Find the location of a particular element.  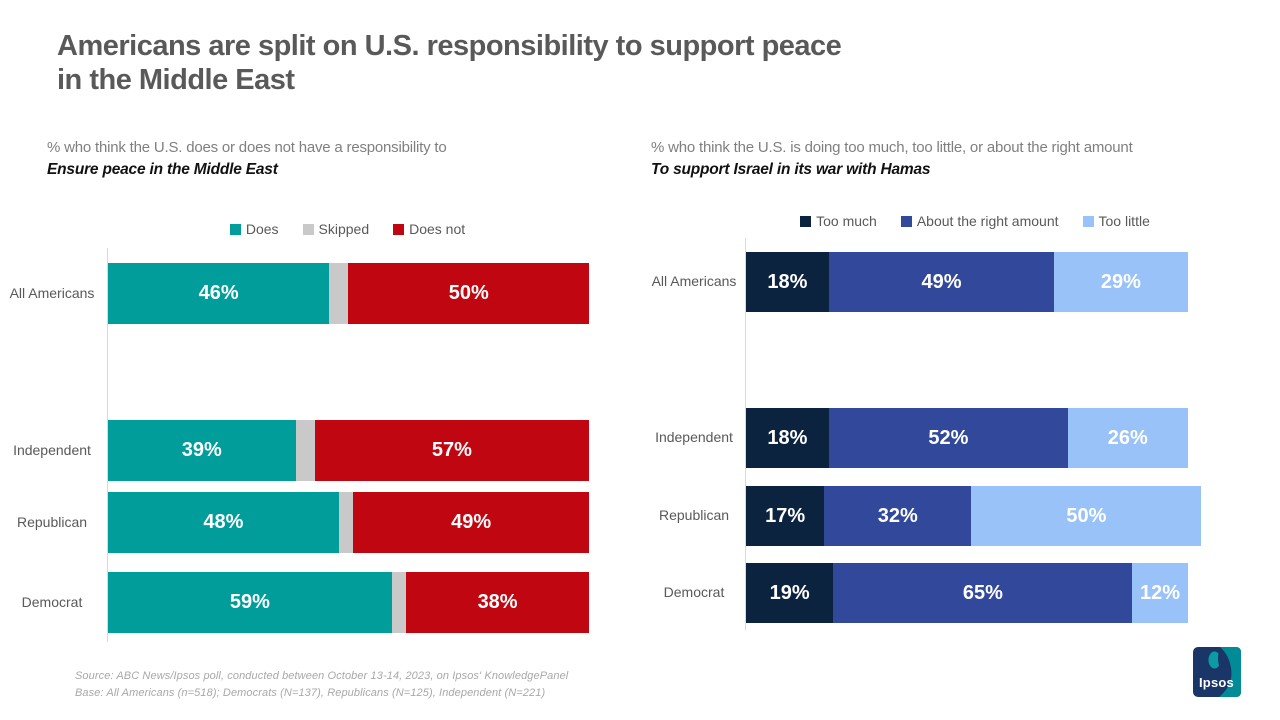

bar-segment: 32% is located at coordinates (898, 516).